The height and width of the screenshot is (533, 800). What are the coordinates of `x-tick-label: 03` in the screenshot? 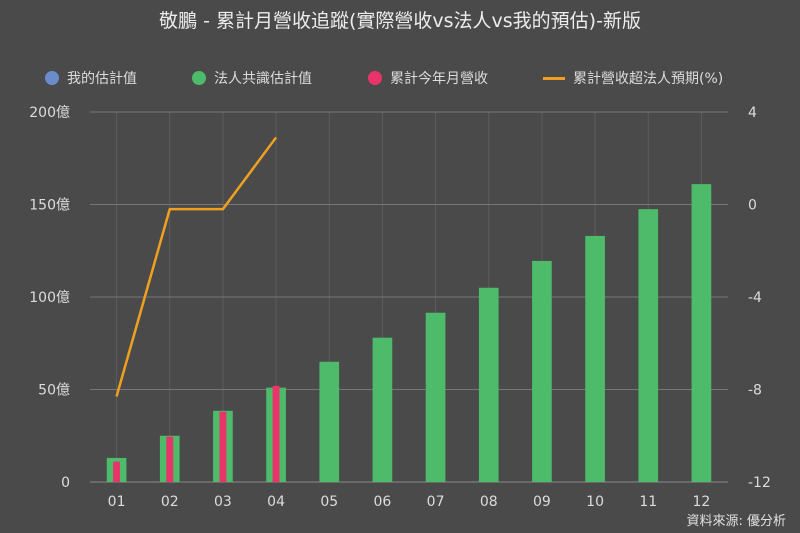 It's located at (223, 502).